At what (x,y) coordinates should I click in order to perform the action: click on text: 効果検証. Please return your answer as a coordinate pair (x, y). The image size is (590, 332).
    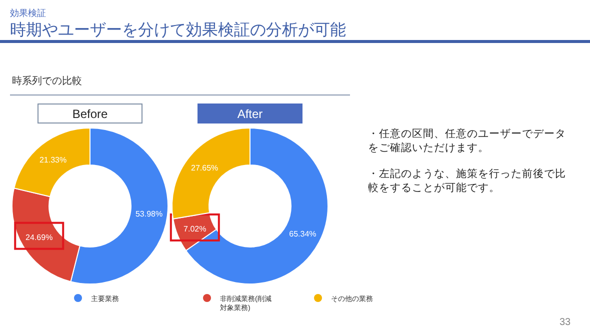
    Looking at the image, I should click on (28, 13).